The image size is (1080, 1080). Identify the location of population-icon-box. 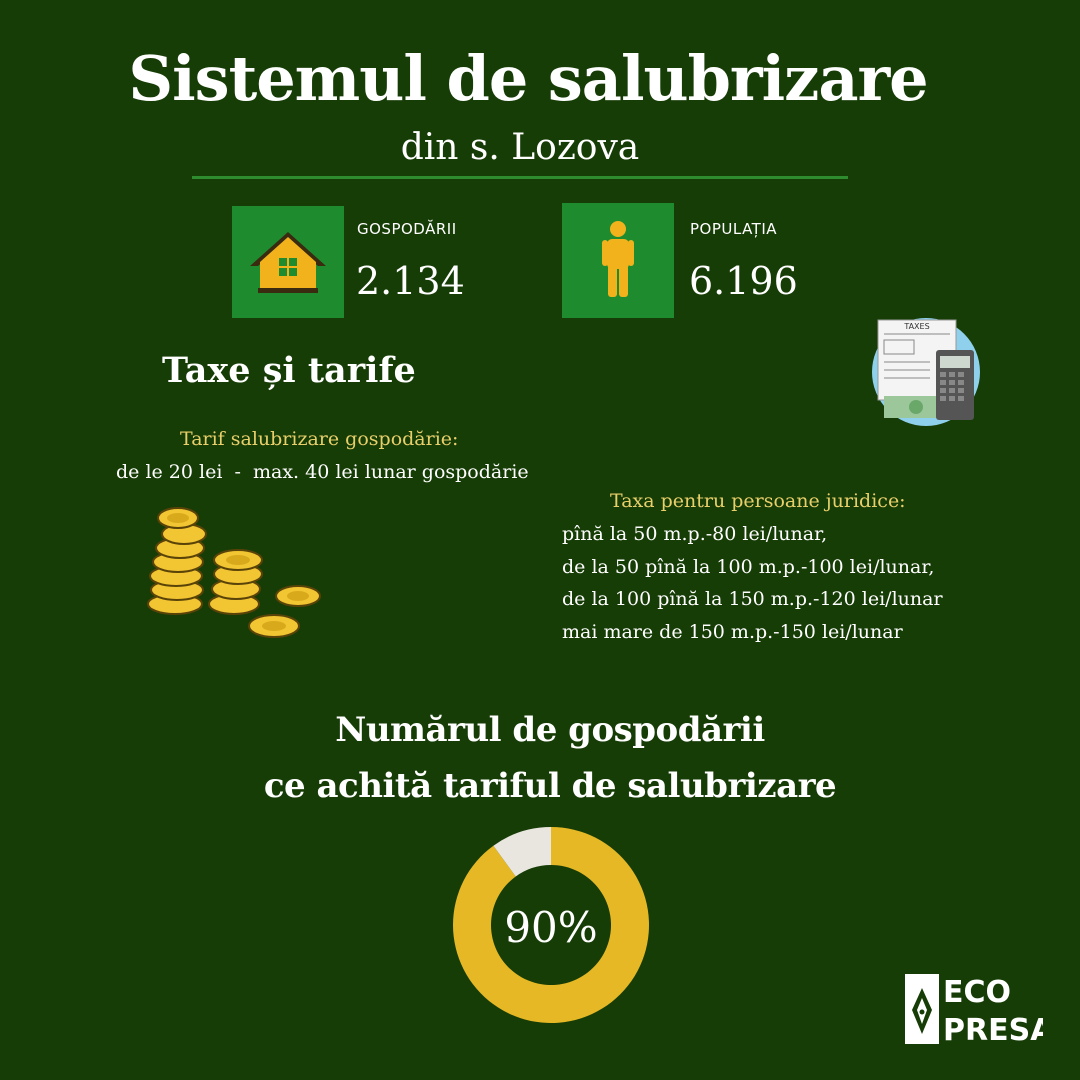
(618, 260).